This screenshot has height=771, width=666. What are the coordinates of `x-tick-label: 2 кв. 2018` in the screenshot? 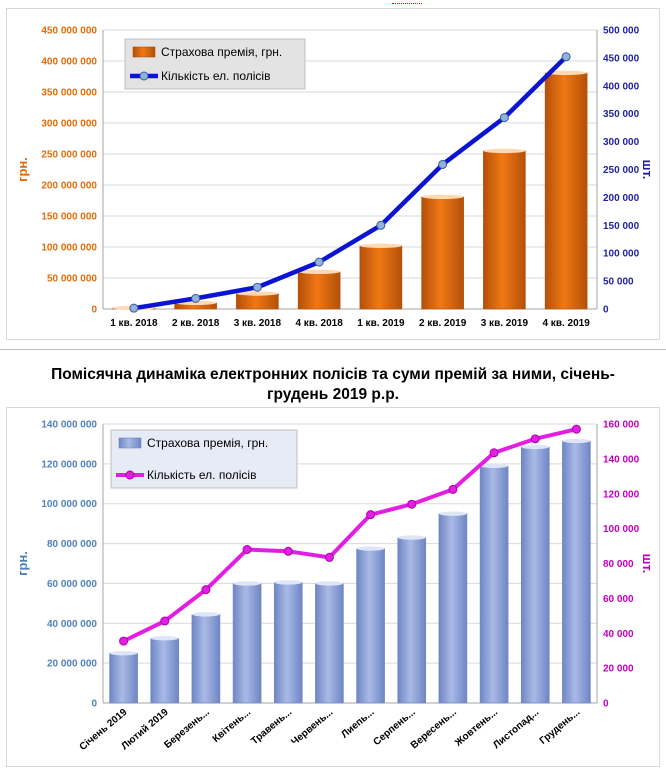 It's located at (196, 323).